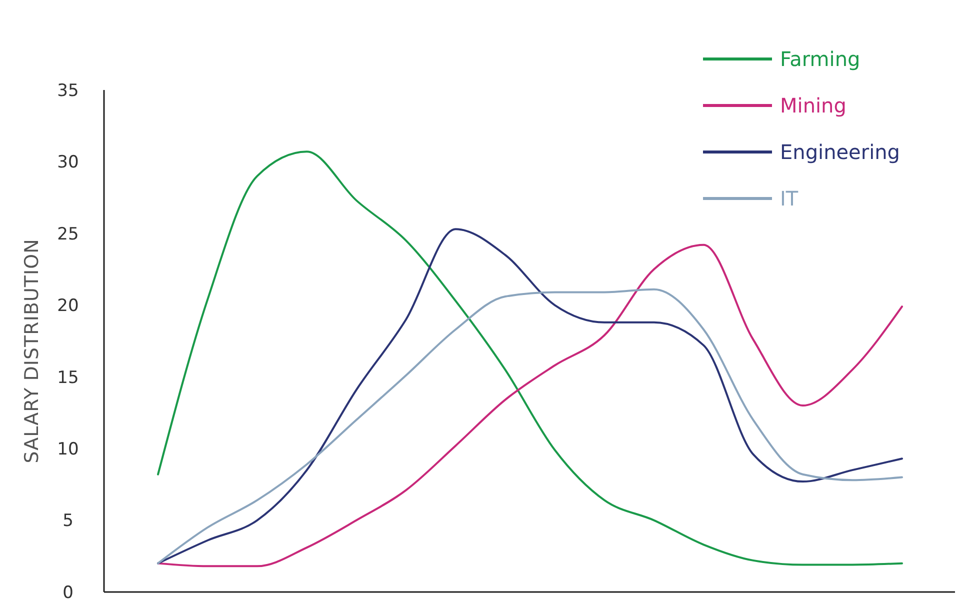  What do you see at coordinates (820, 59) in the screenshot?
I see `legend-label: Farming` at bounding box center [820, 59].